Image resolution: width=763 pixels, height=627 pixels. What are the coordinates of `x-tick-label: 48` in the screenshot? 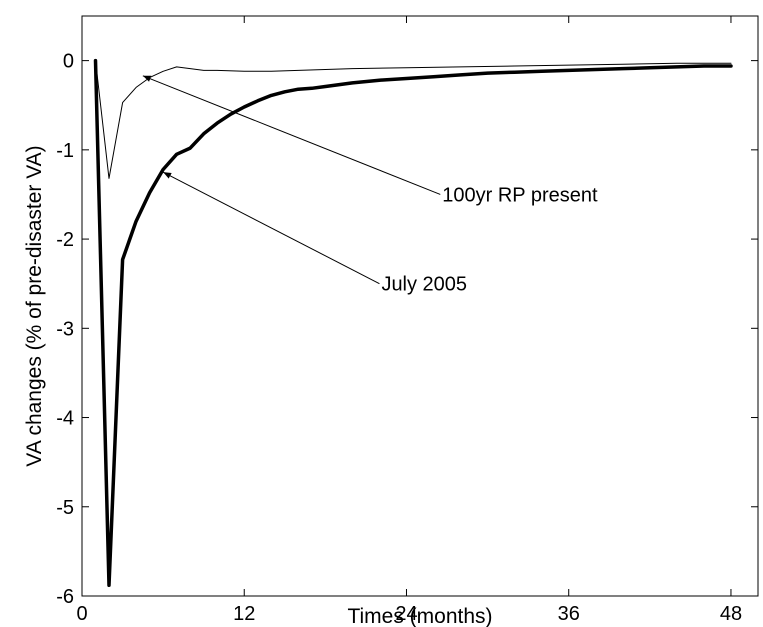 It's located at (731, 614).